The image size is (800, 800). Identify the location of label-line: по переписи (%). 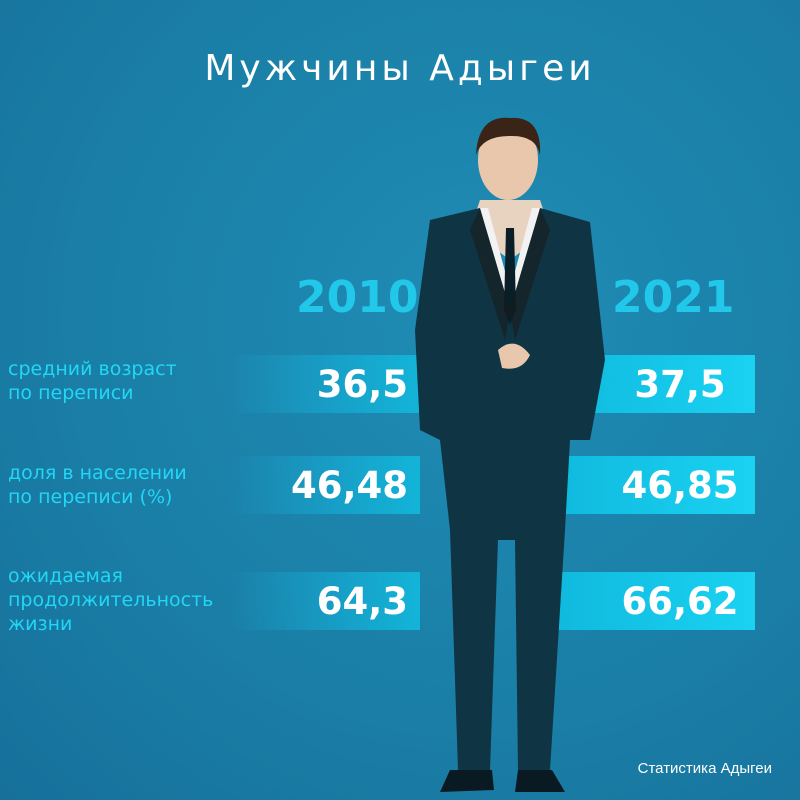
(90, 497).